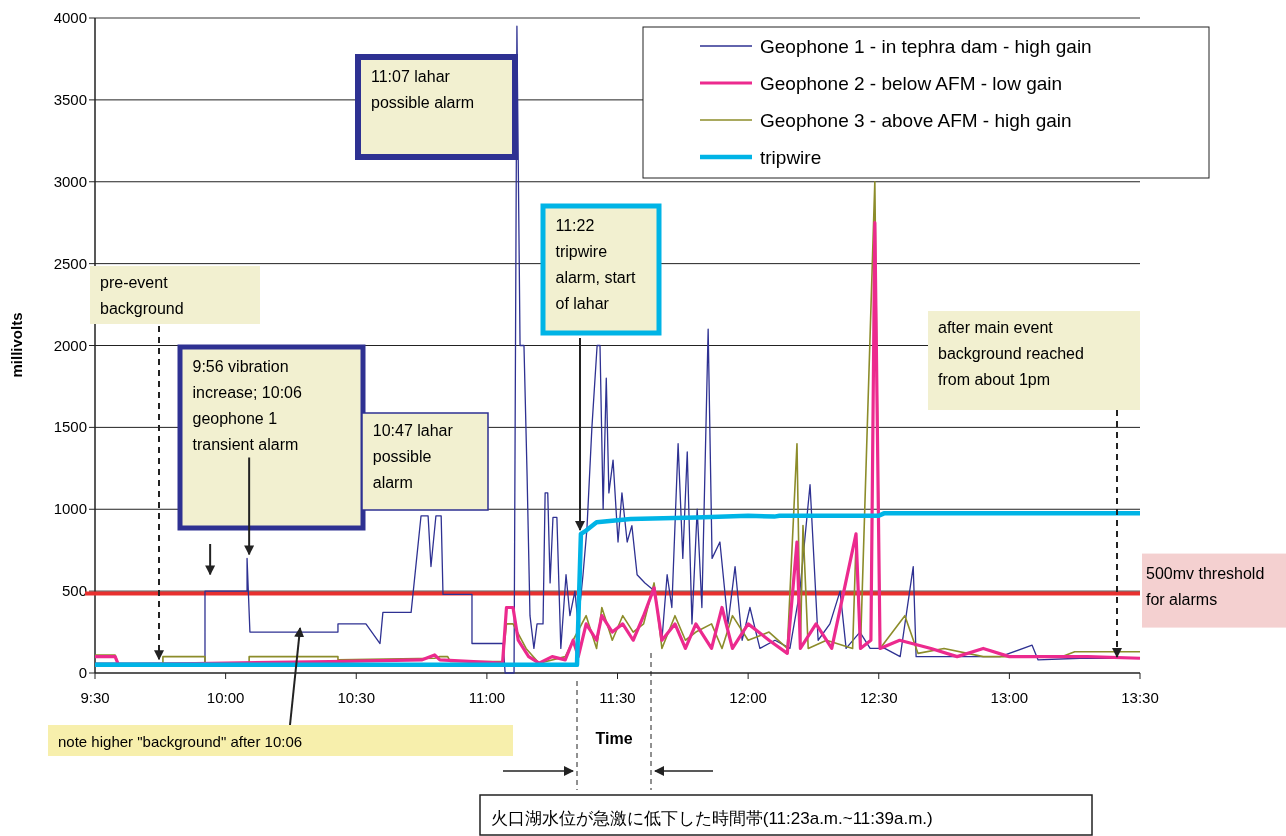 The height and width of the screenshot is (836, 1286). What do you see at coordinates (748, 697) in the screenshot?
I see `x-tick-label: 12:00` at bounding box center [748, 697].